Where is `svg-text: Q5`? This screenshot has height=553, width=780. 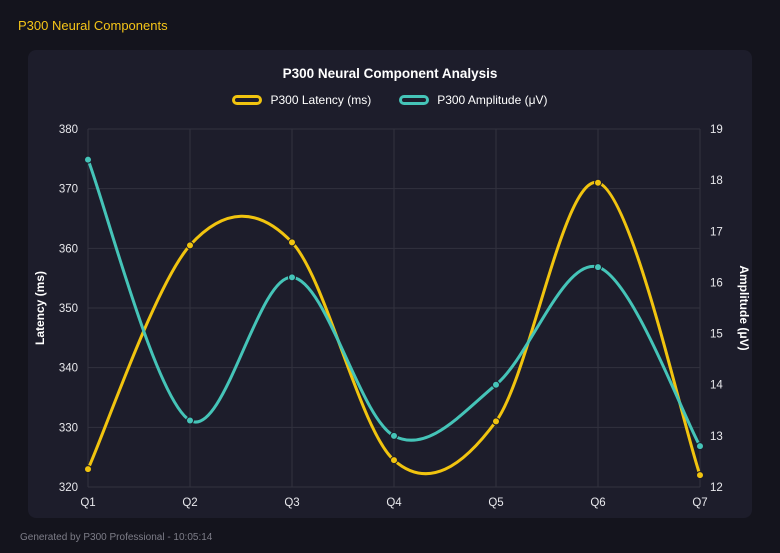 svg-text: Q5 is located at coordinates (495, 503).